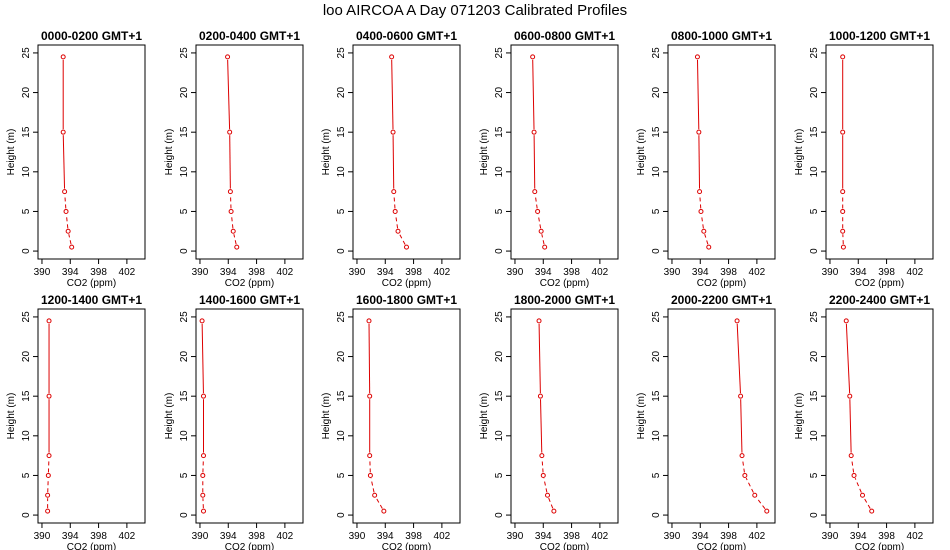 This screenshot has width=950, height=550. I want to click on panel-title: 1400-1600 GMT+1, so click(249, 300).